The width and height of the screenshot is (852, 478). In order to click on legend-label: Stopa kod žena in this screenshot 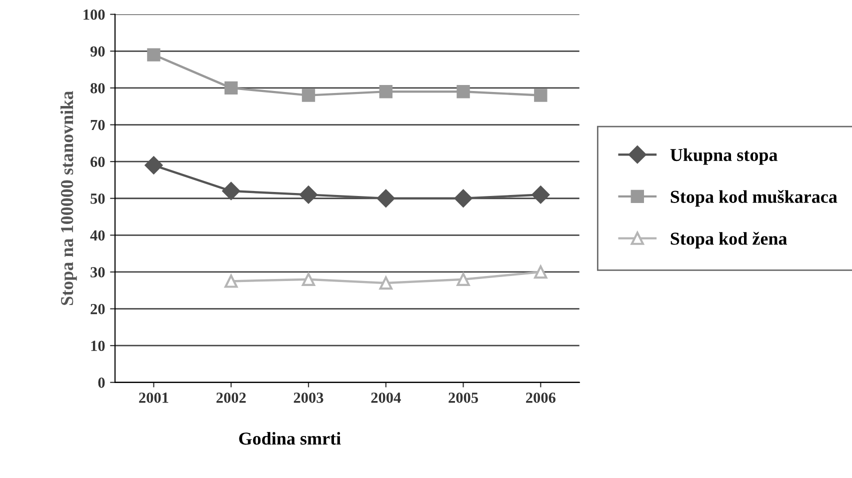, I will do `click(729, 240)`.